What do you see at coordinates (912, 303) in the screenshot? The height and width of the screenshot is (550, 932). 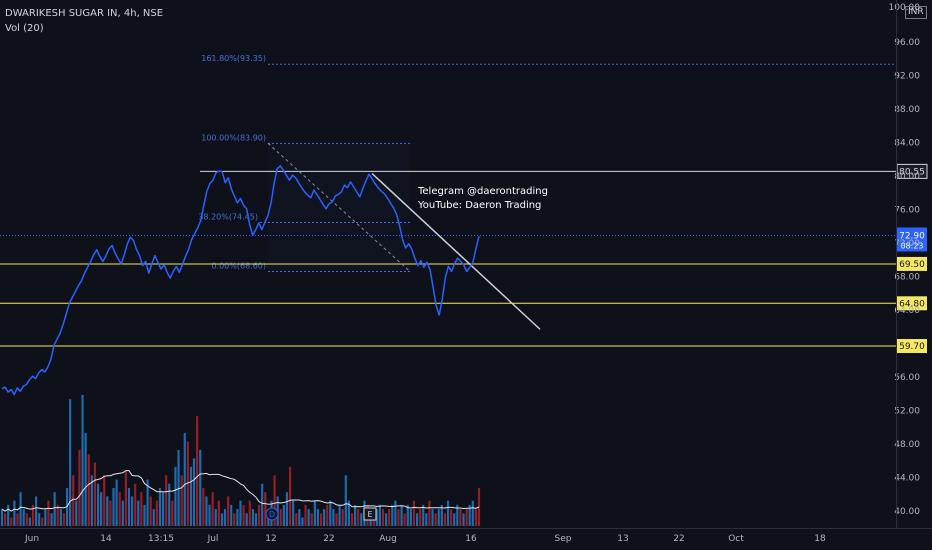 I see `level-tag` at bounding box center [912, 303].